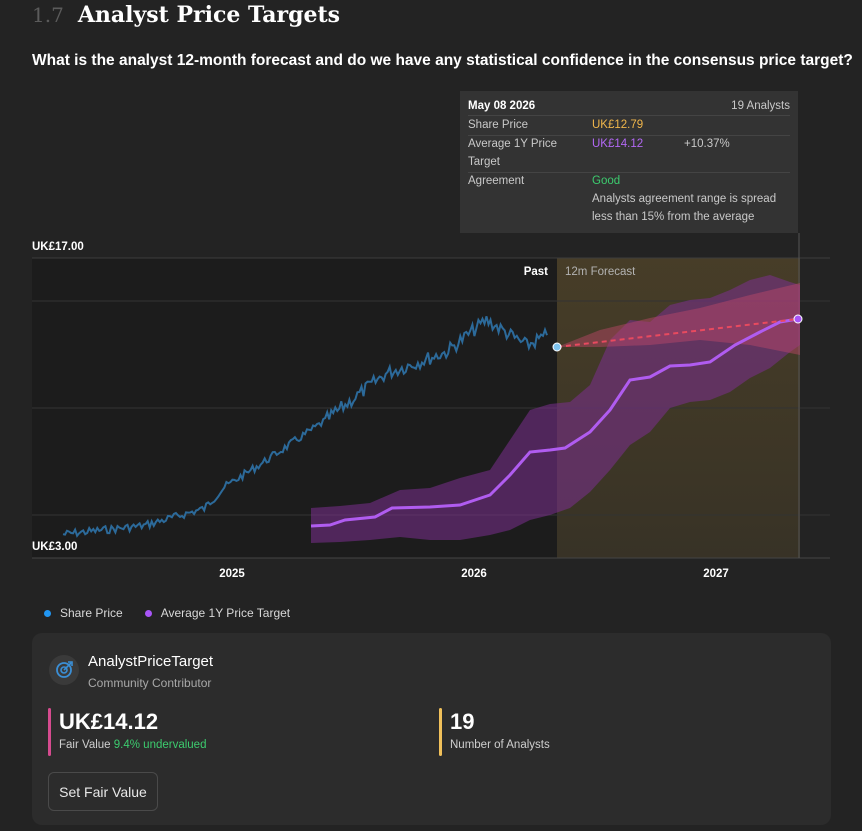 Image resolution: width=862 pixels, height=831 pixels. I want to click on tooltip-target-value: UK£14.12, so click(618, 144).